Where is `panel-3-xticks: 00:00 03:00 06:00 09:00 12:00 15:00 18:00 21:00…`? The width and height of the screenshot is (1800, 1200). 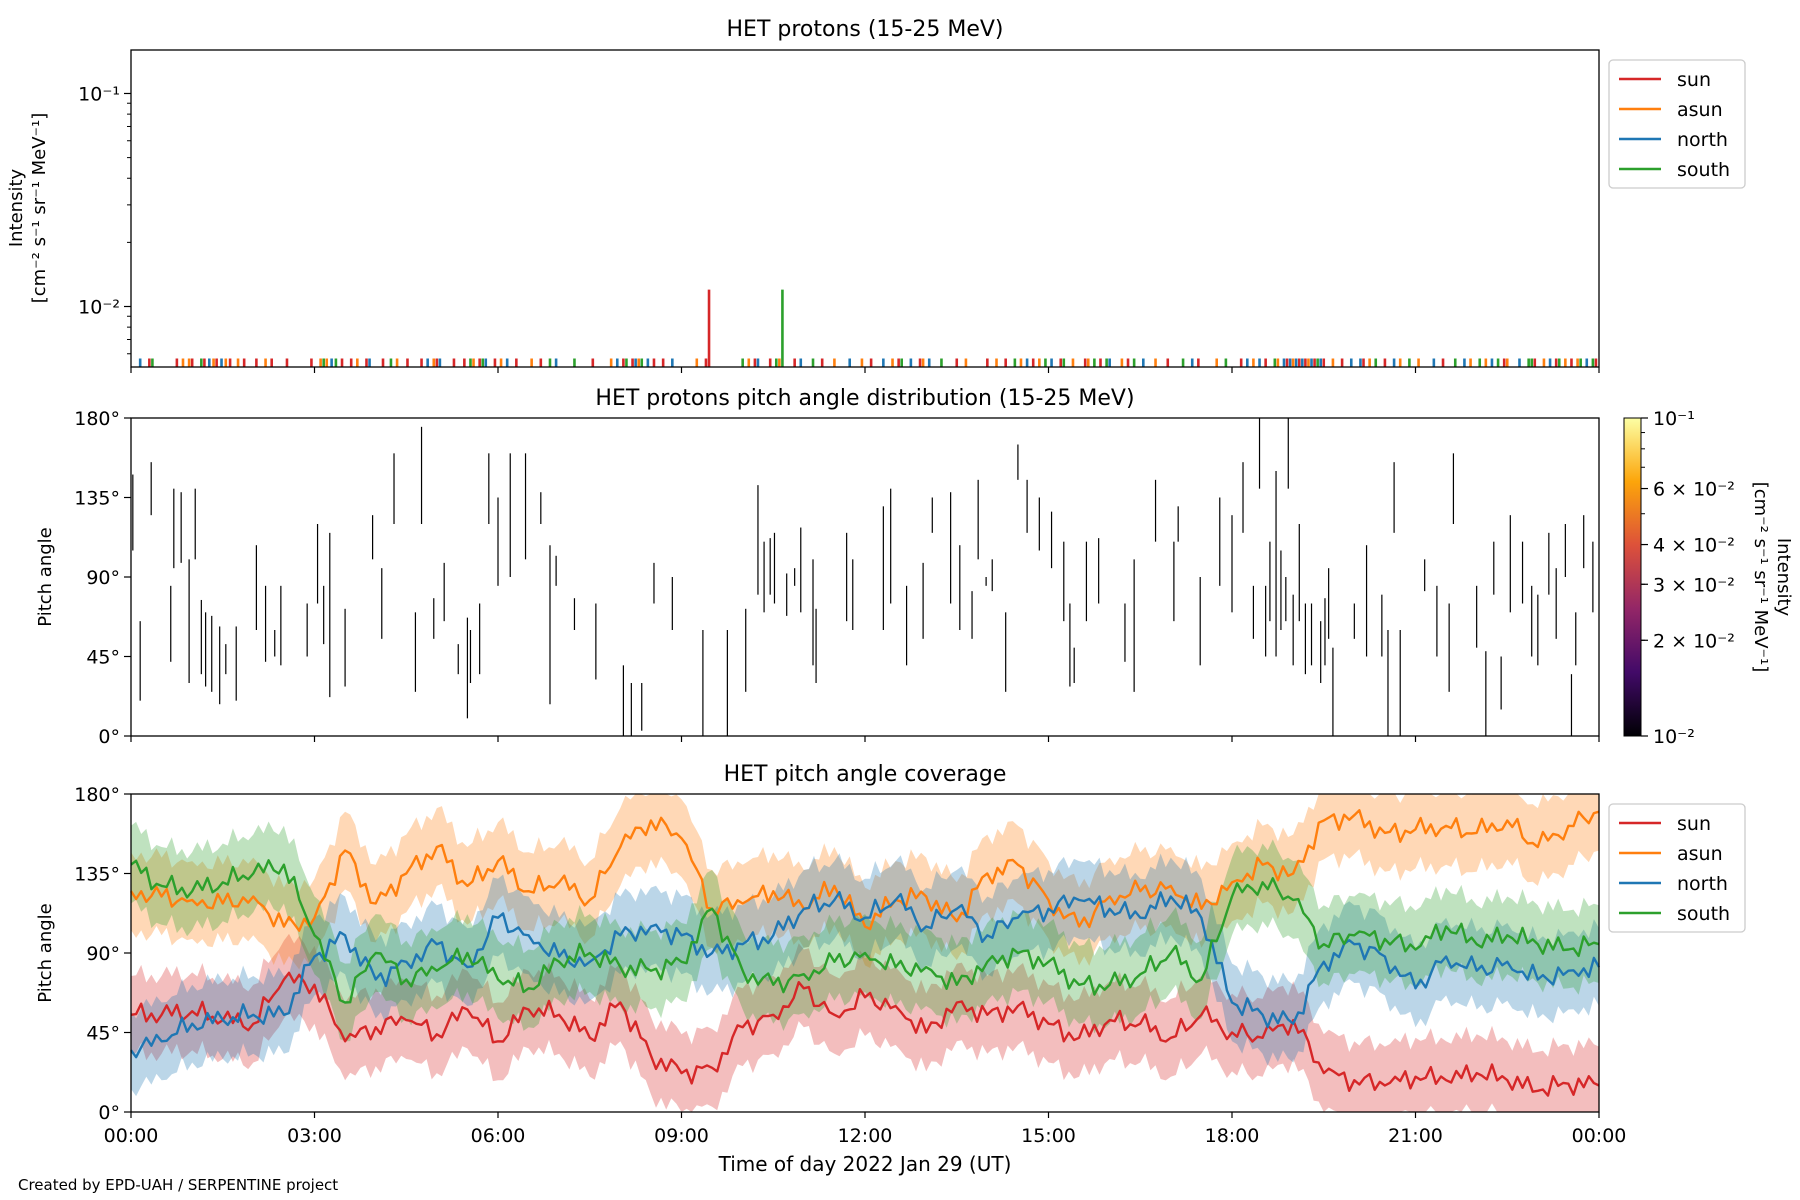
panel-3-xticks: 00:00 03:00 06:00 09:00 12:00 15:00 18:00 21:00… is located at coordinates (865, 1129).